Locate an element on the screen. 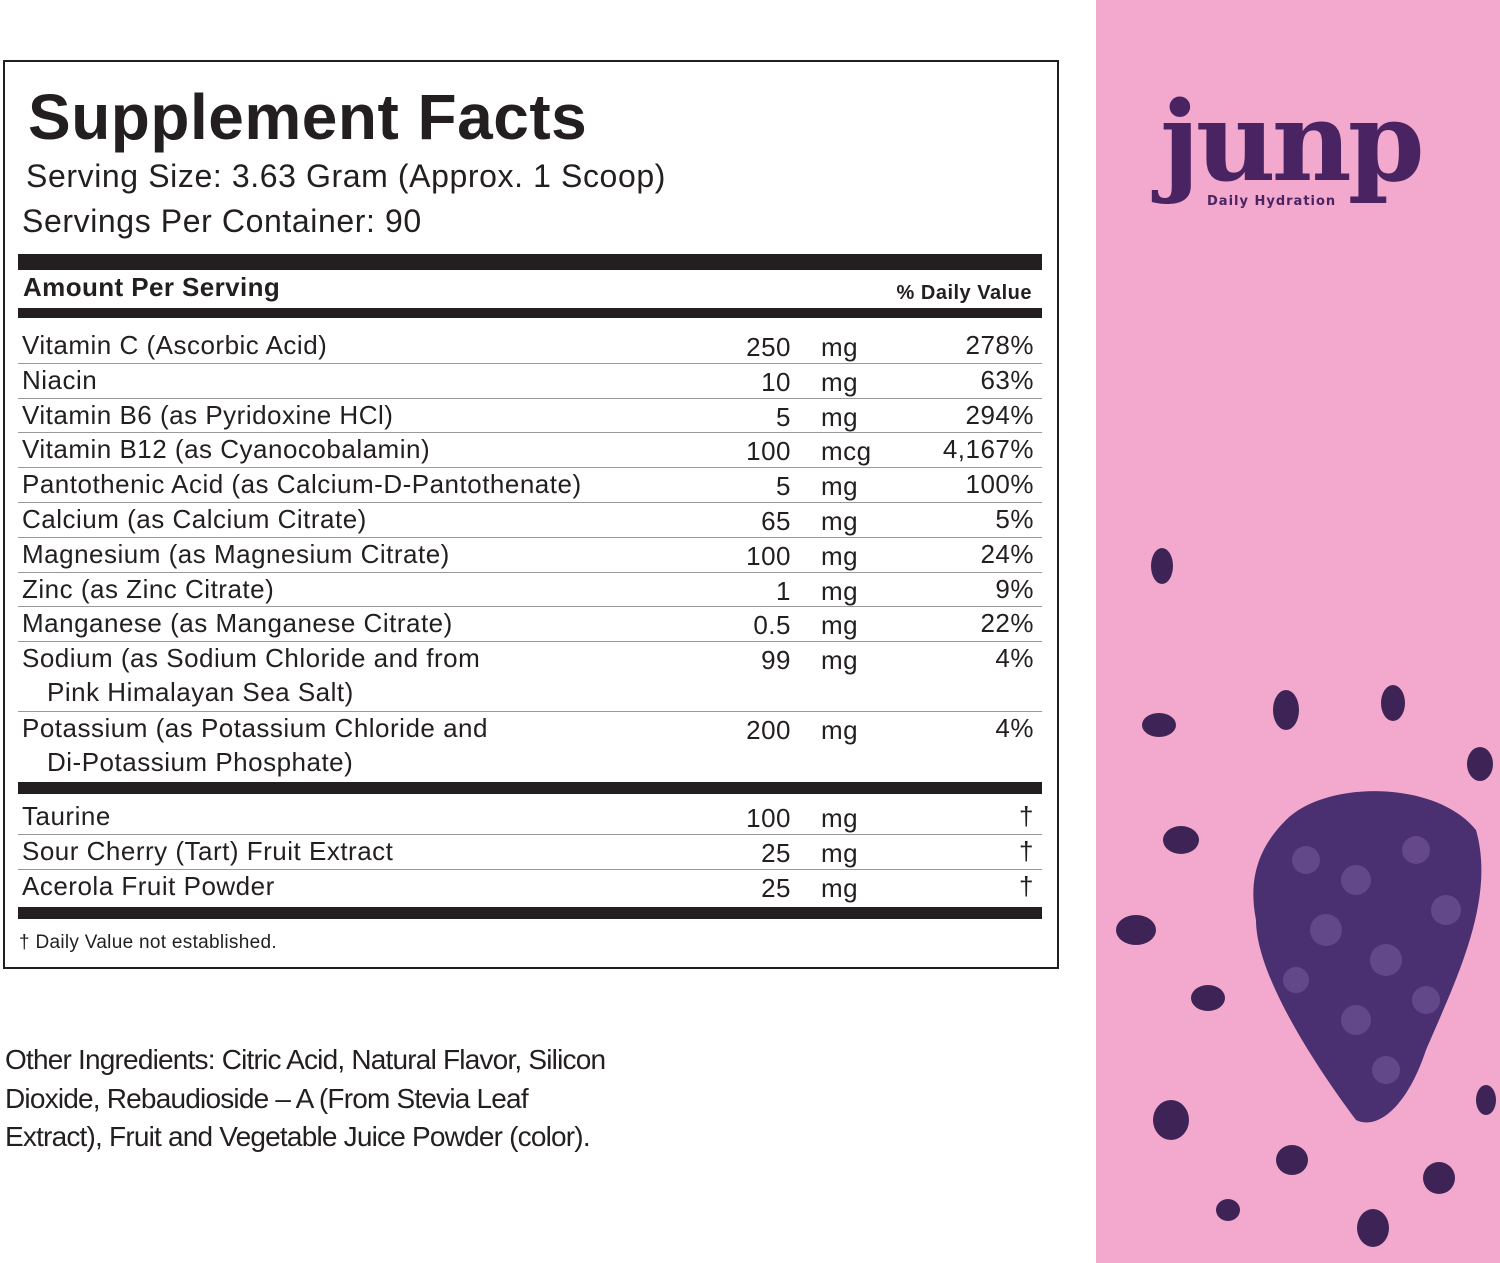  nutrient-name: Calcium (as Calcium Citrate) is located at coordinates (194, 519).